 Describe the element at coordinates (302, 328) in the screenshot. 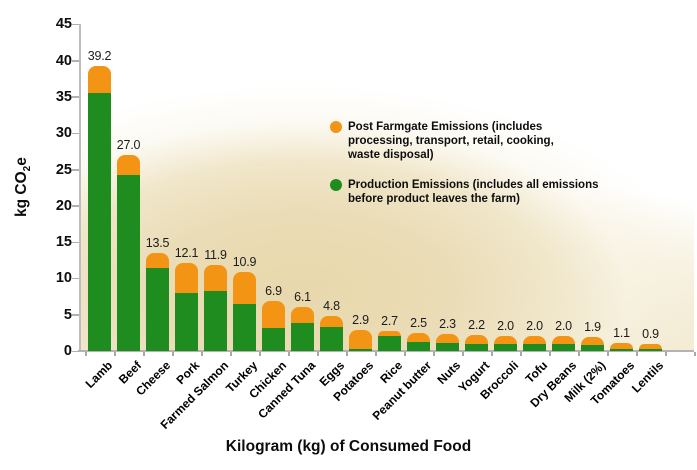

I see `bar-canned-tuna` at that location.